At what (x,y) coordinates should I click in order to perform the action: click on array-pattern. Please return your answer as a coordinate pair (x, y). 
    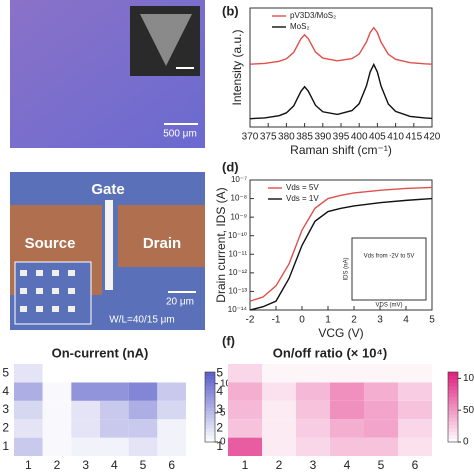
    Looking at the image, I should click on (47, 291).